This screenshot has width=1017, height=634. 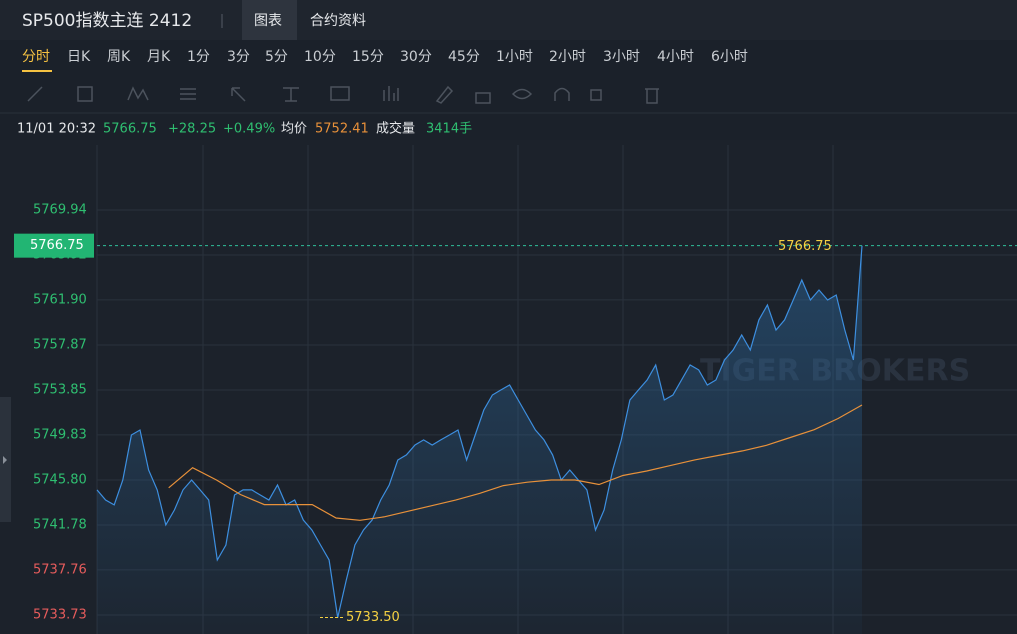 I want to click on period-tab: 30分, so click(x=416, y=57).